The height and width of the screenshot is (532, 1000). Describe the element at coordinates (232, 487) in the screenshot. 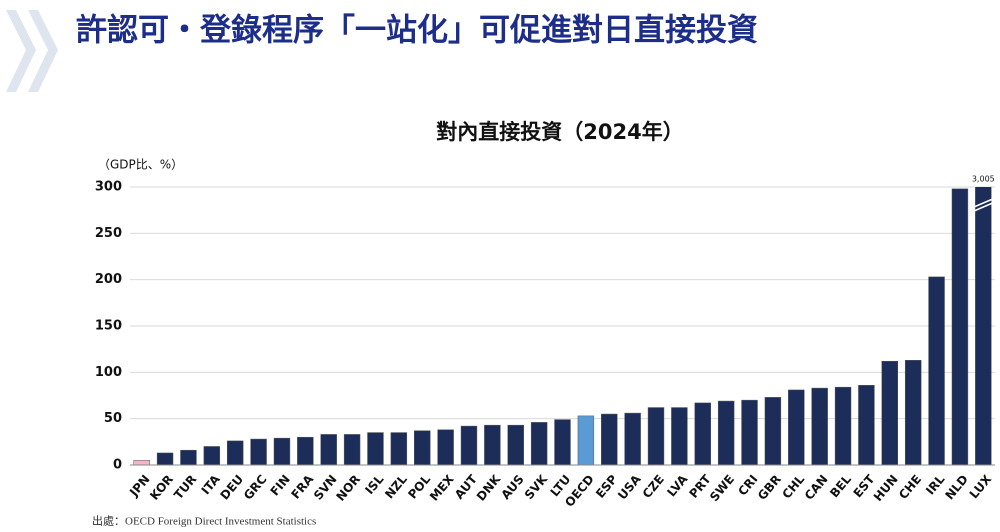

I see `x-tick-label: DEU` at that location.